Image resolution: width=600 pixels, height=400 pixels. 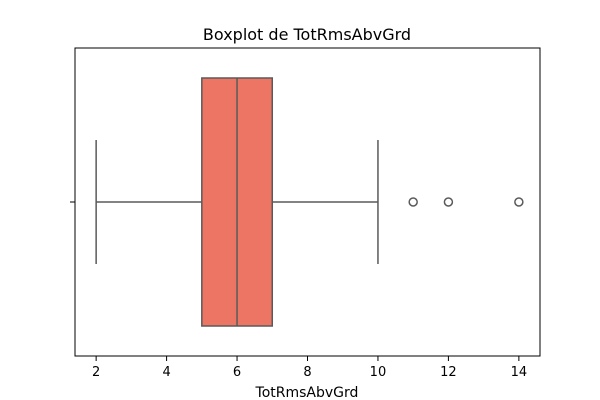 What do you see at coordinates (307, 392) in the screenshot?
I see `x-axis-label: TotRmsAbvGrd` at bounding box center [307, 392].